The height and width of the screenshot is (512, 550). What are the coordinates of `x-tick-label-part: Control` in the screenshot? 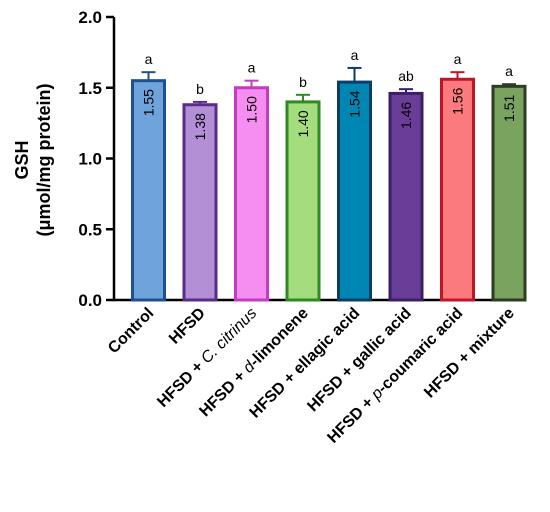 It's located at (131, 331).